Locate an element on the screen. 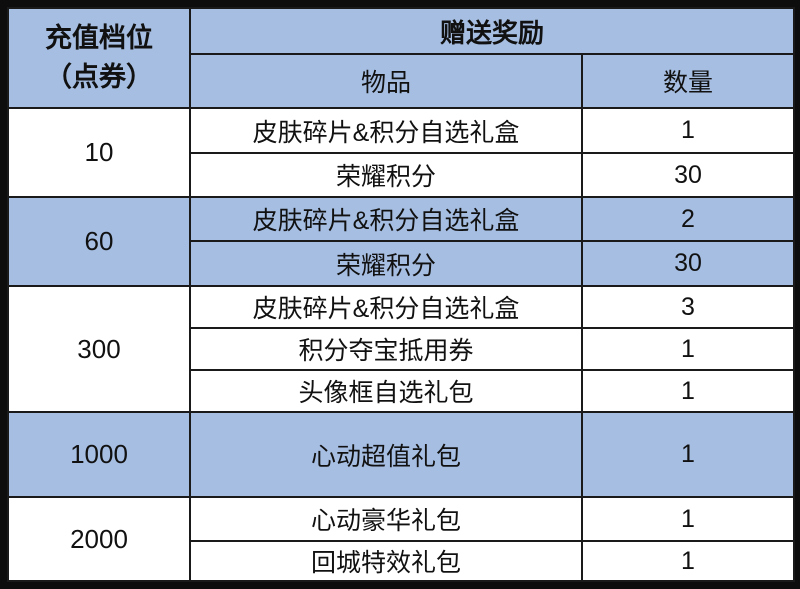 This screenshot has height=589, width=800. item-cell: 积分夺宝抵用券 is located at coordinates (386, 349).